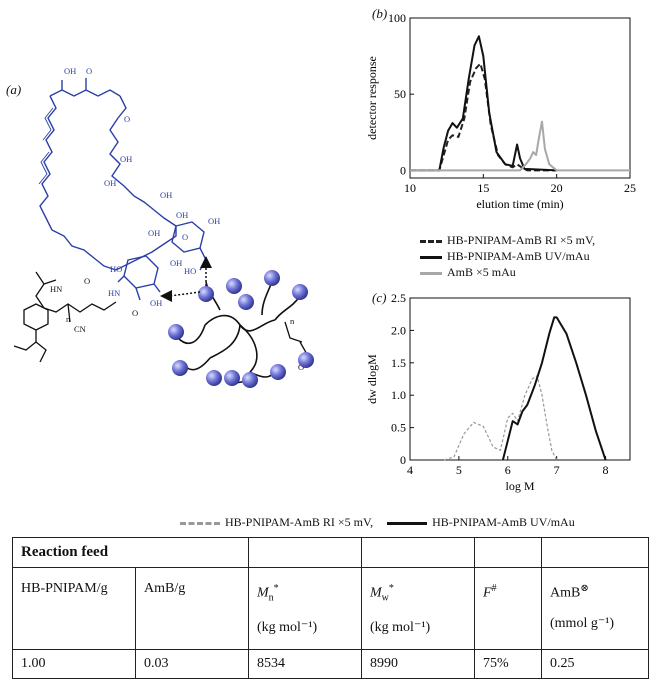 This screenshot has height=688, width=660. What do you see at coordinates (508, 664) in the screenshot?
I see `table-cell: 75%` at bounding box center [508, 664].